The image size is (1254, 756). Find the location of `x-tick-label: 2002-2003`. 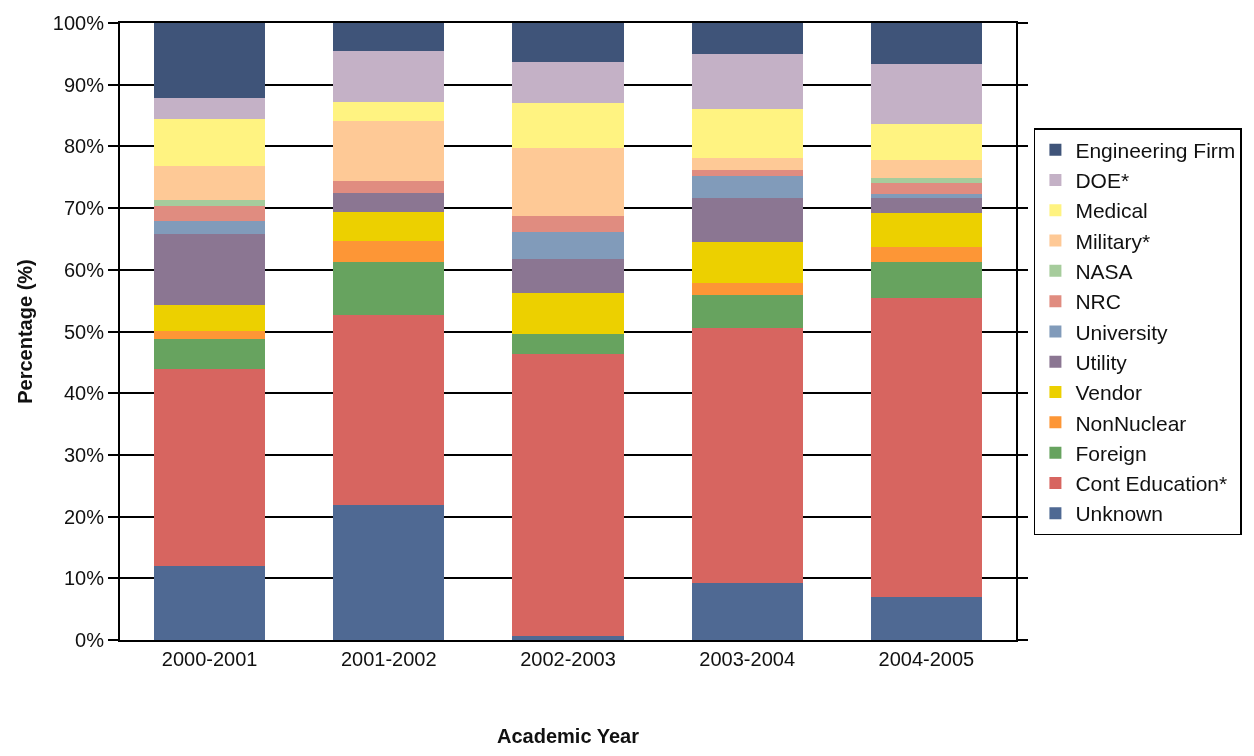

x-tick-label: 2002-2003 is located at coordinates (568, 659).